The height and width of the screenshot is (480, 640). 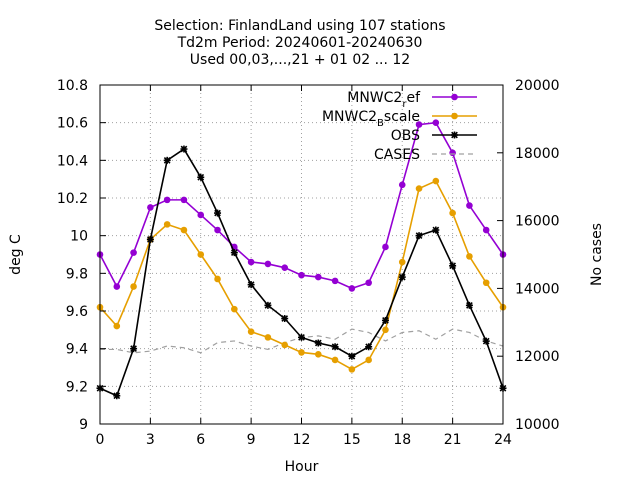 I want to click on legend-mnwc2-bscale-point, so click(x=454, y=116).